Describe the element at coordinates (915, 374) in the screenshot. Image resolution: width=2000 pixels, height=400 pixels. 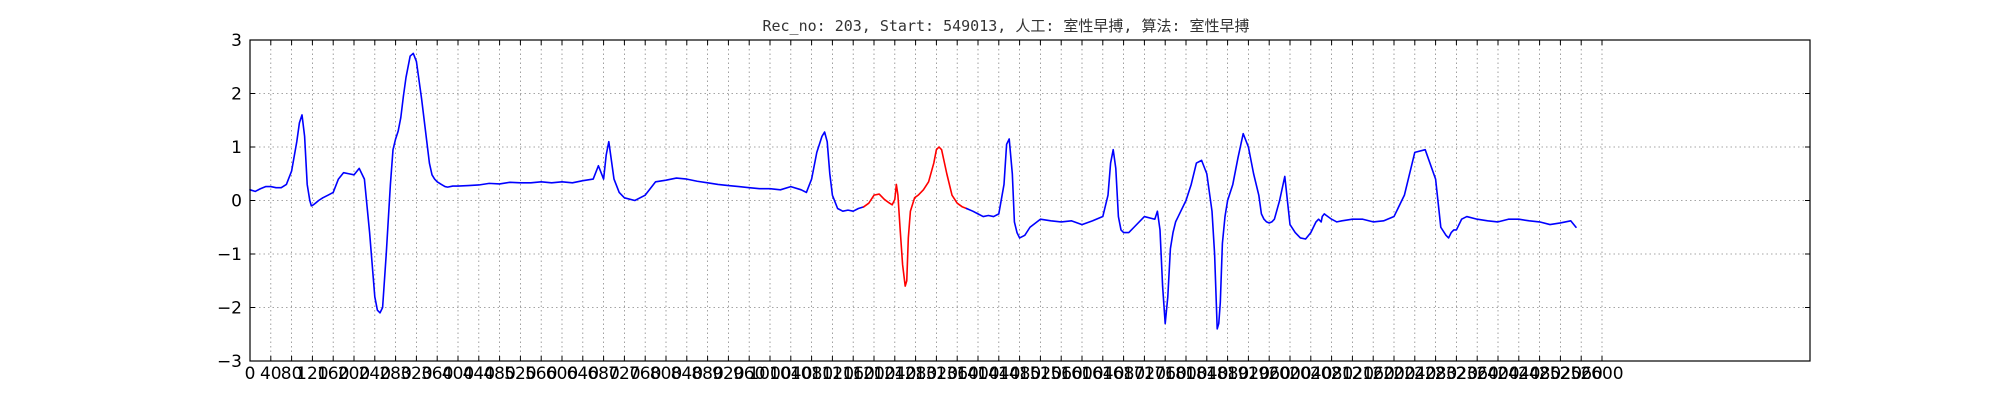
I see `x-tick-label: 1280` at that location.